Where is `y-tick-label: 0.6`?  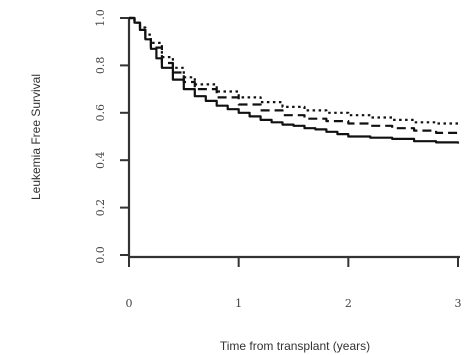 y-tick-label: 0.6 is located at coordinates (100, 113).